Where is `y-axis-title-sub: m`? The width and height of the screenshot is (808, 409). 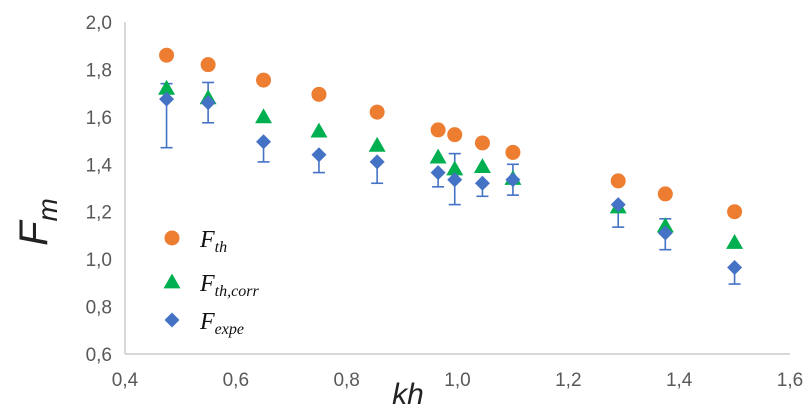
y-axis-title-sub: m is located at coordinates (47, 209).